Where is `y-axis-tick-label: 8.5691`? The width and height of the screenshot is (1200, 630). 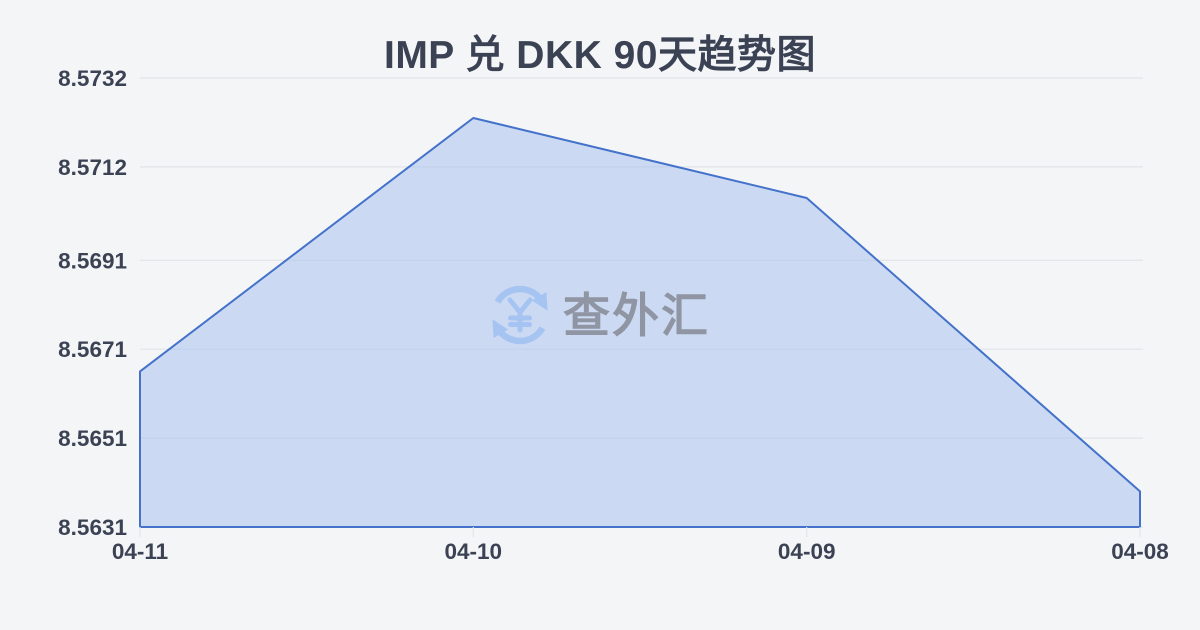
y-axis-tick-label: 8.5691 is located at coordinates (92, 260).